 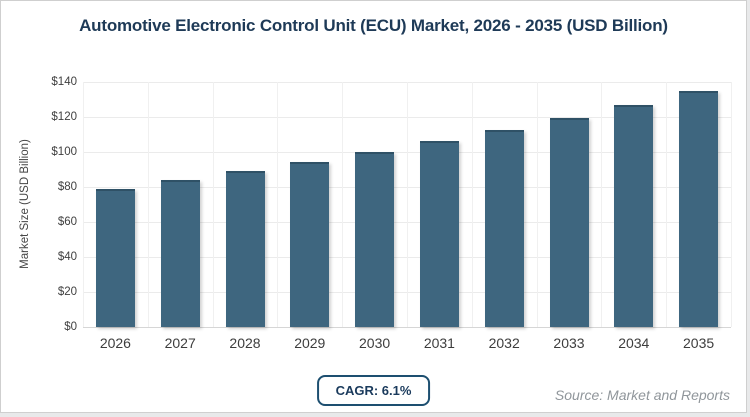 What do you see at coordinates (70, 327) in the screenshot?
I see `y-tick-label: $0` at bounding box center [70, 327].